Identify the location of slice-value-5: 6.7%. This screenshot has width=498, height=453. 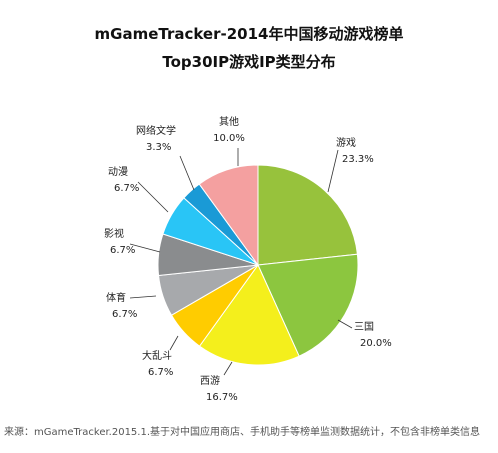
(122, 250).